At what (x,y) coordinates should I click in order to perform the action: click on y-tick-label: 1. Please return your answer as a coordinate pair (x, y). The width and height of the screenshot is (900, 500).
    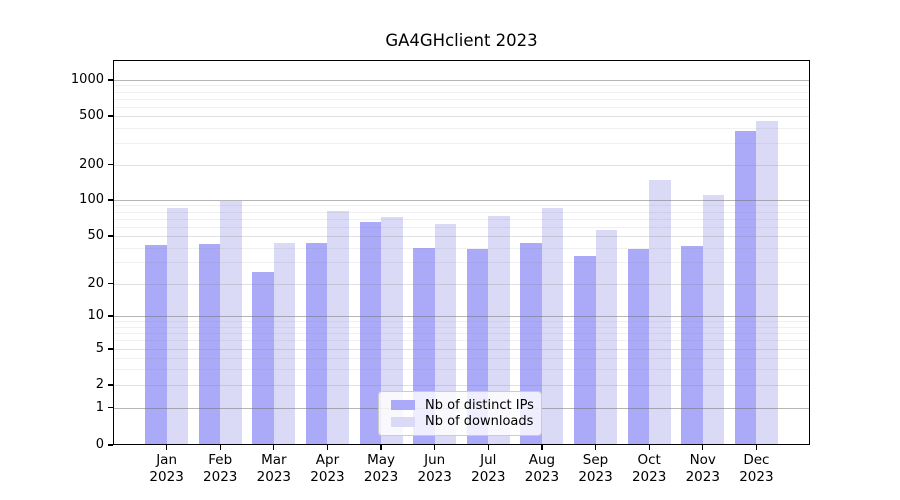
    Looking at the image, I should click on (99, 407).